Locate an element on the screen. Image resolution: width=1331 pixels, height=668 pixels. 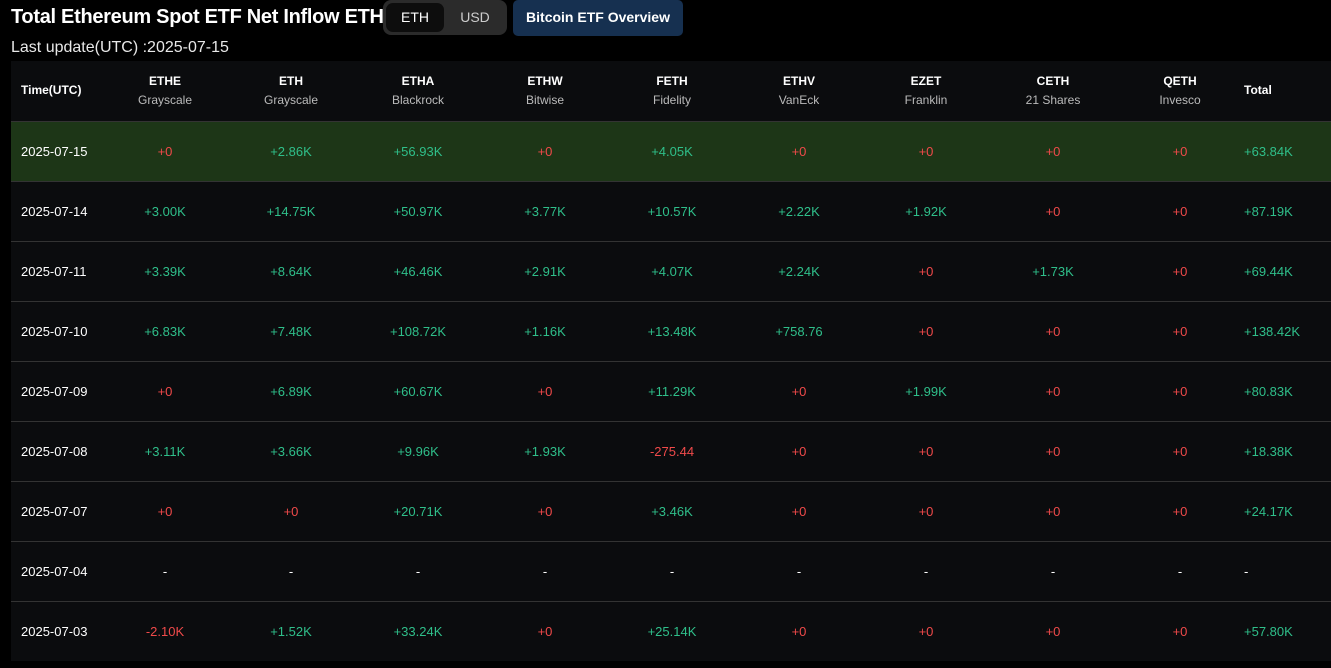
flow-cell: +10.57K is located at coordinates (672, 211).